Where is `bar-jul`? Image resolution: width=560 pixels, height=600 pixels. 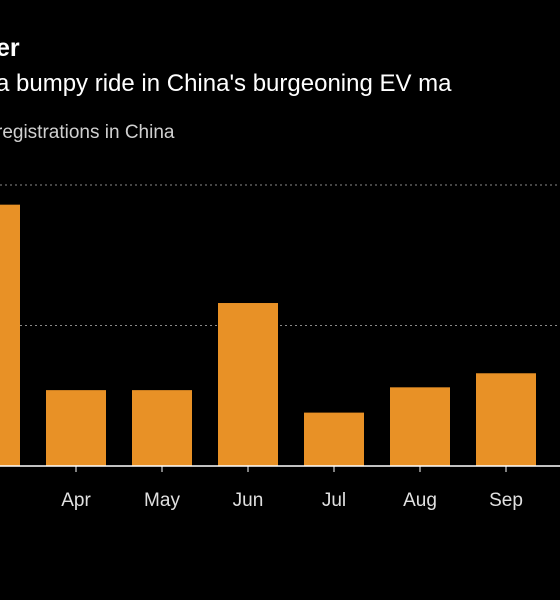
bar-jul is located at coordinates (334, 439).